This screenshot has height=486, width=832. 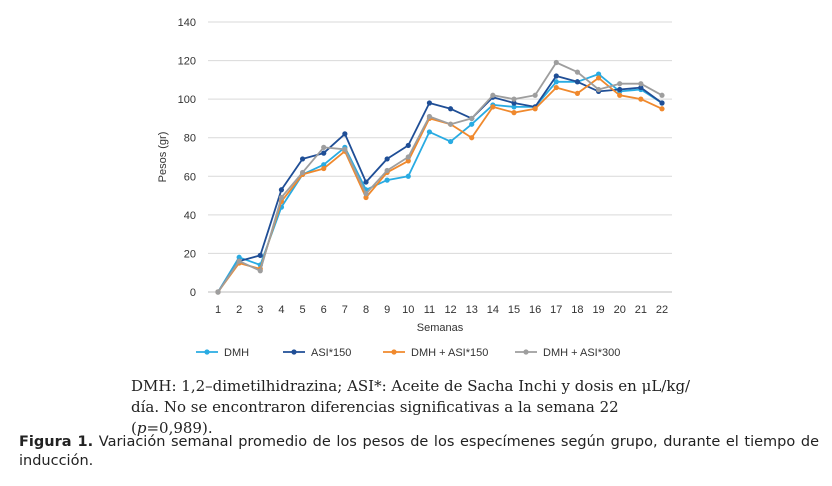 What do you see at coordinates (193, 293) in the screenshot?
I see `y-tick-label: 0` at bounding box center [193, 293].